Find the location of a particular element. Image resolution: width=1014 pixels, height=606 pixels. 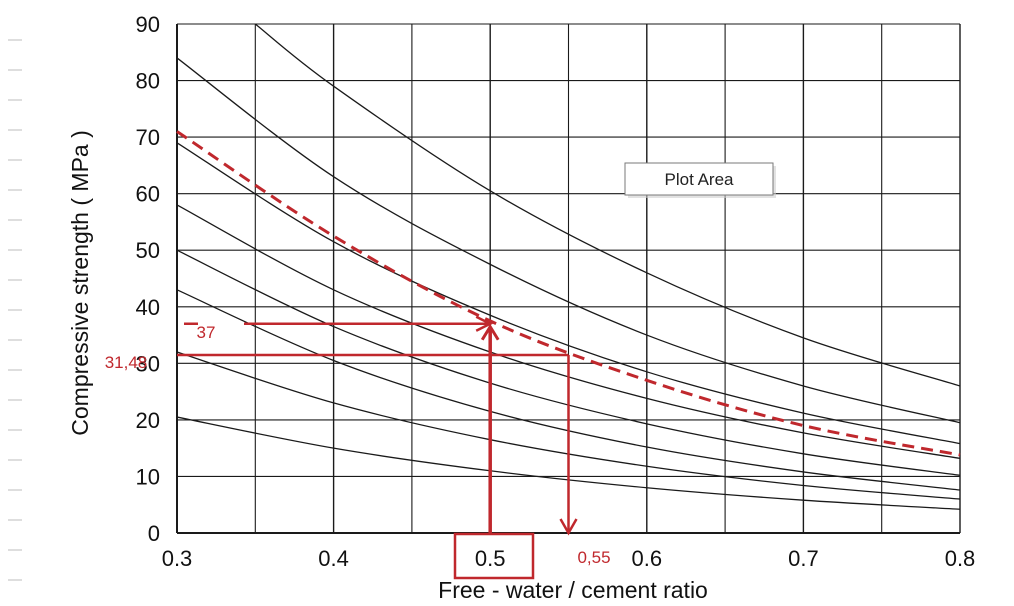

arrowhead-0-5-up is located at coordinates (490, 332).